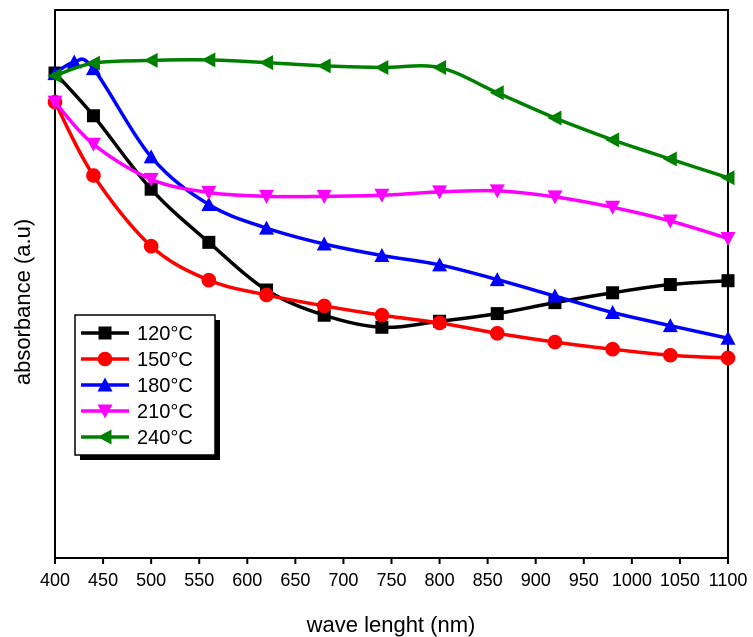 This screenshot has width=753, height=637. Describe the element at coordinates (680, 580) in the screenshot. I see `x-tick-label: 1050` at that location.